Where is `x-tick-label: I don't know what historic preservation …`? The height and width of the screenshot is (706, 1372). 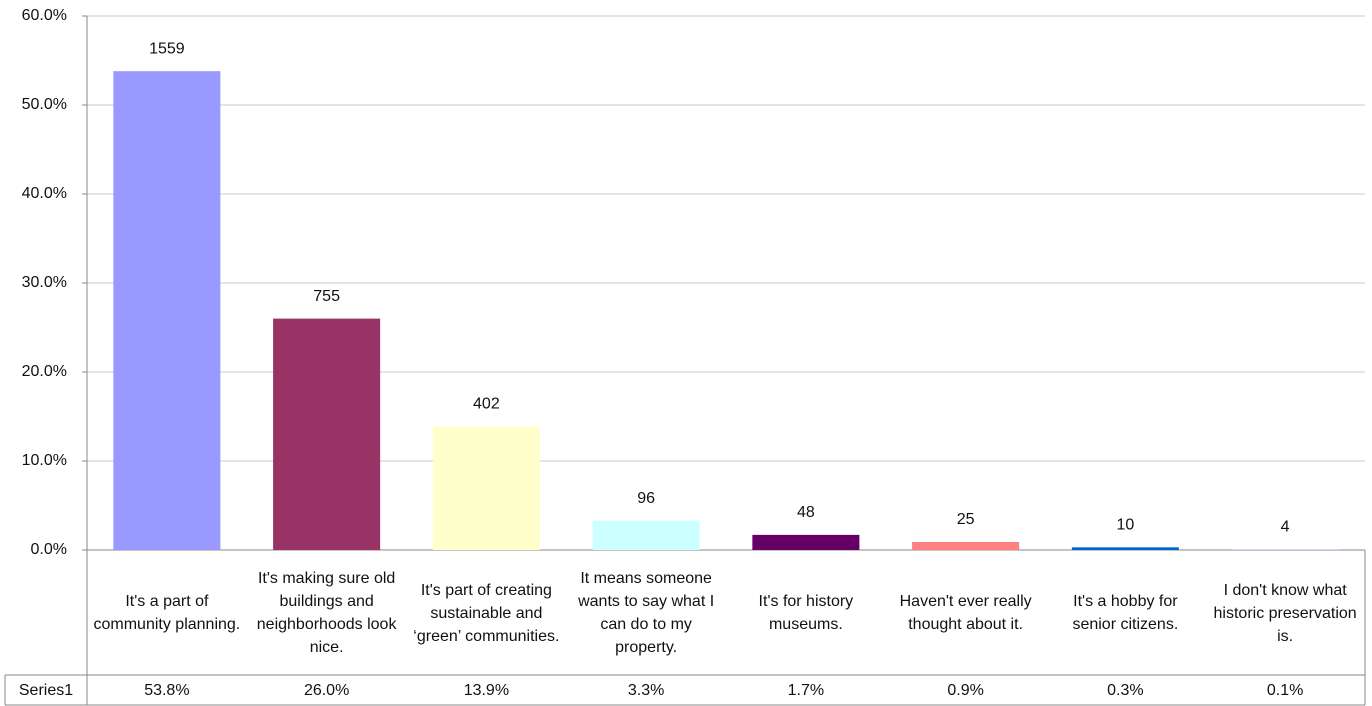 x-tick-label: I don't know what historic preservation … is located at coordinates (1285, 613).